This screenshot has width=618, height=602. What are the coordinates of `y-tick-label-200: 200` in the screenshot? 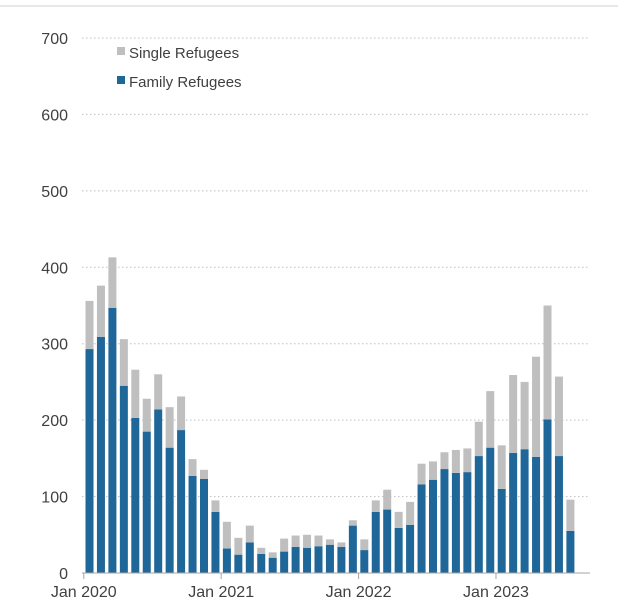 It's located at (54, 421).